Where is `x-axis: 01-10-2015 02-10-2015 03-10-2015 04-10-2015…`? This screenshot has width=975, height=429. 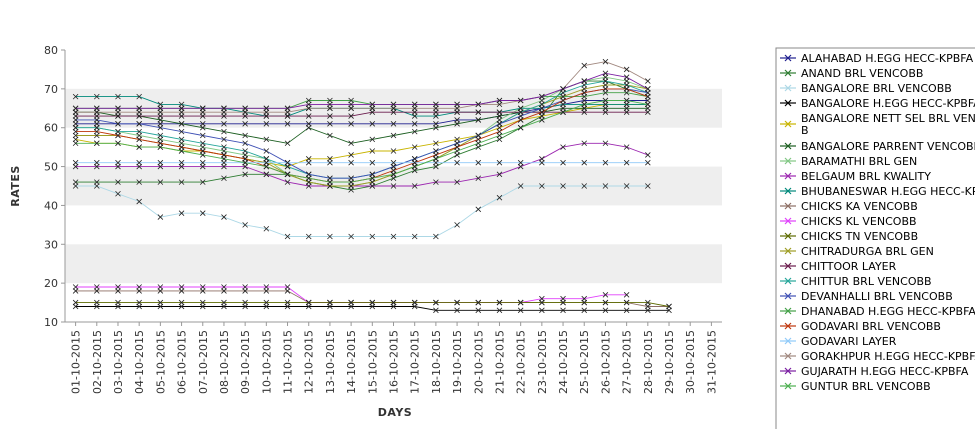
x-axis: 01-10-2015 02-10-2015 03-10-2015 04-10-2015… is located at coordinates (394, 358).